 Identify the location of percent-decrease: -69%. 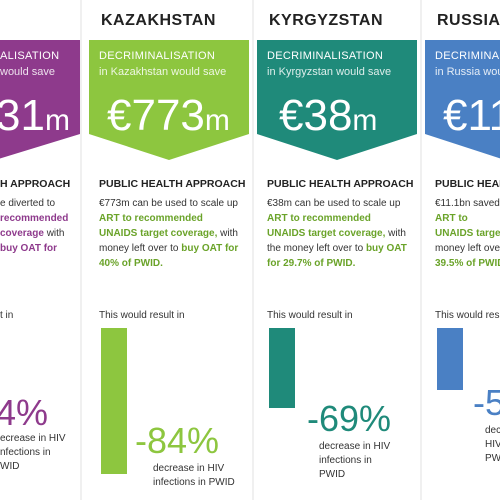
(349, 418).